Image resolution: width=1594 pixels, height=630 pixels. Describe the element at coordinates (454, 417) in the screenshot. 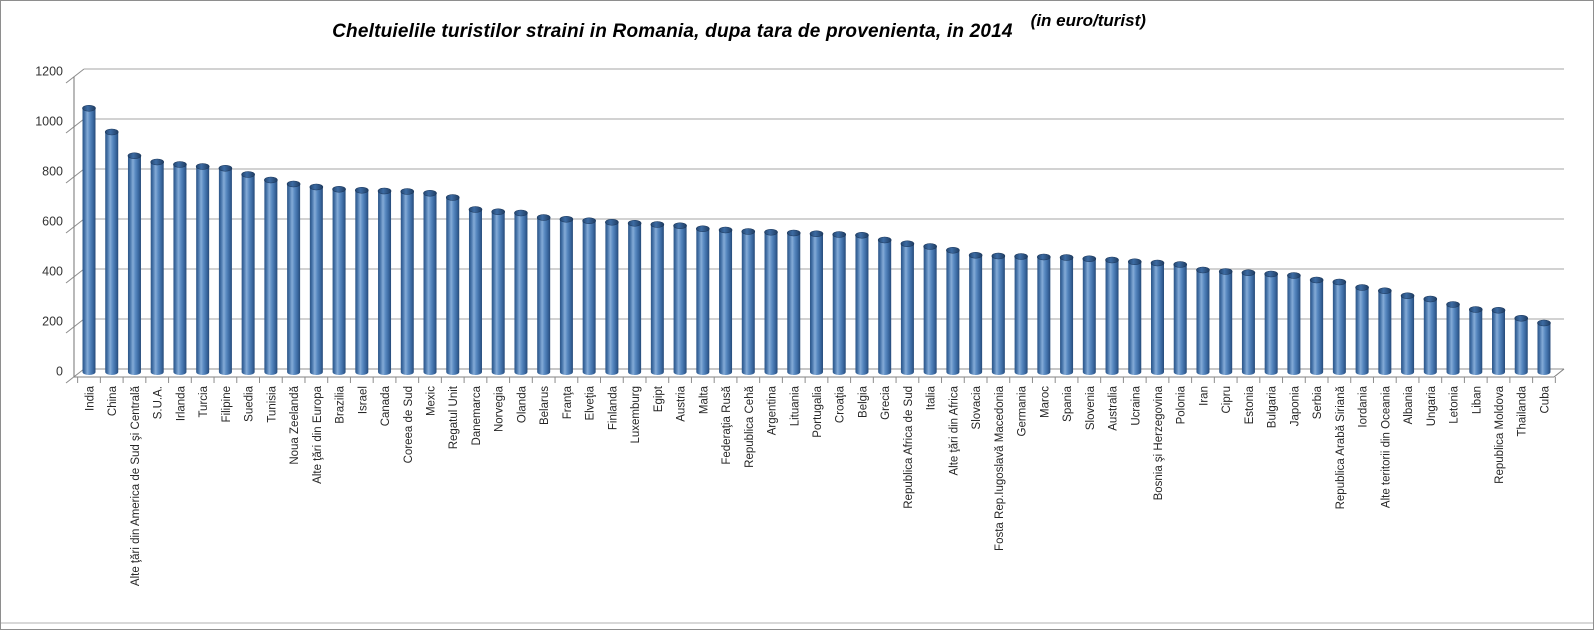

I see `category-label: Regatul Unit` at that location.